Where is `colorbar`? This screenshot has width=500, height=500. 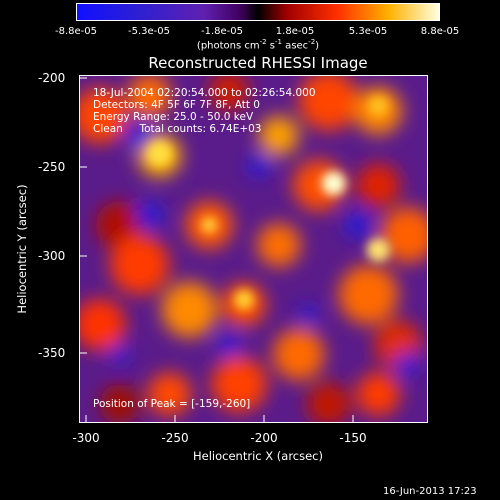
colorbar is located at coordinates (258, 12).